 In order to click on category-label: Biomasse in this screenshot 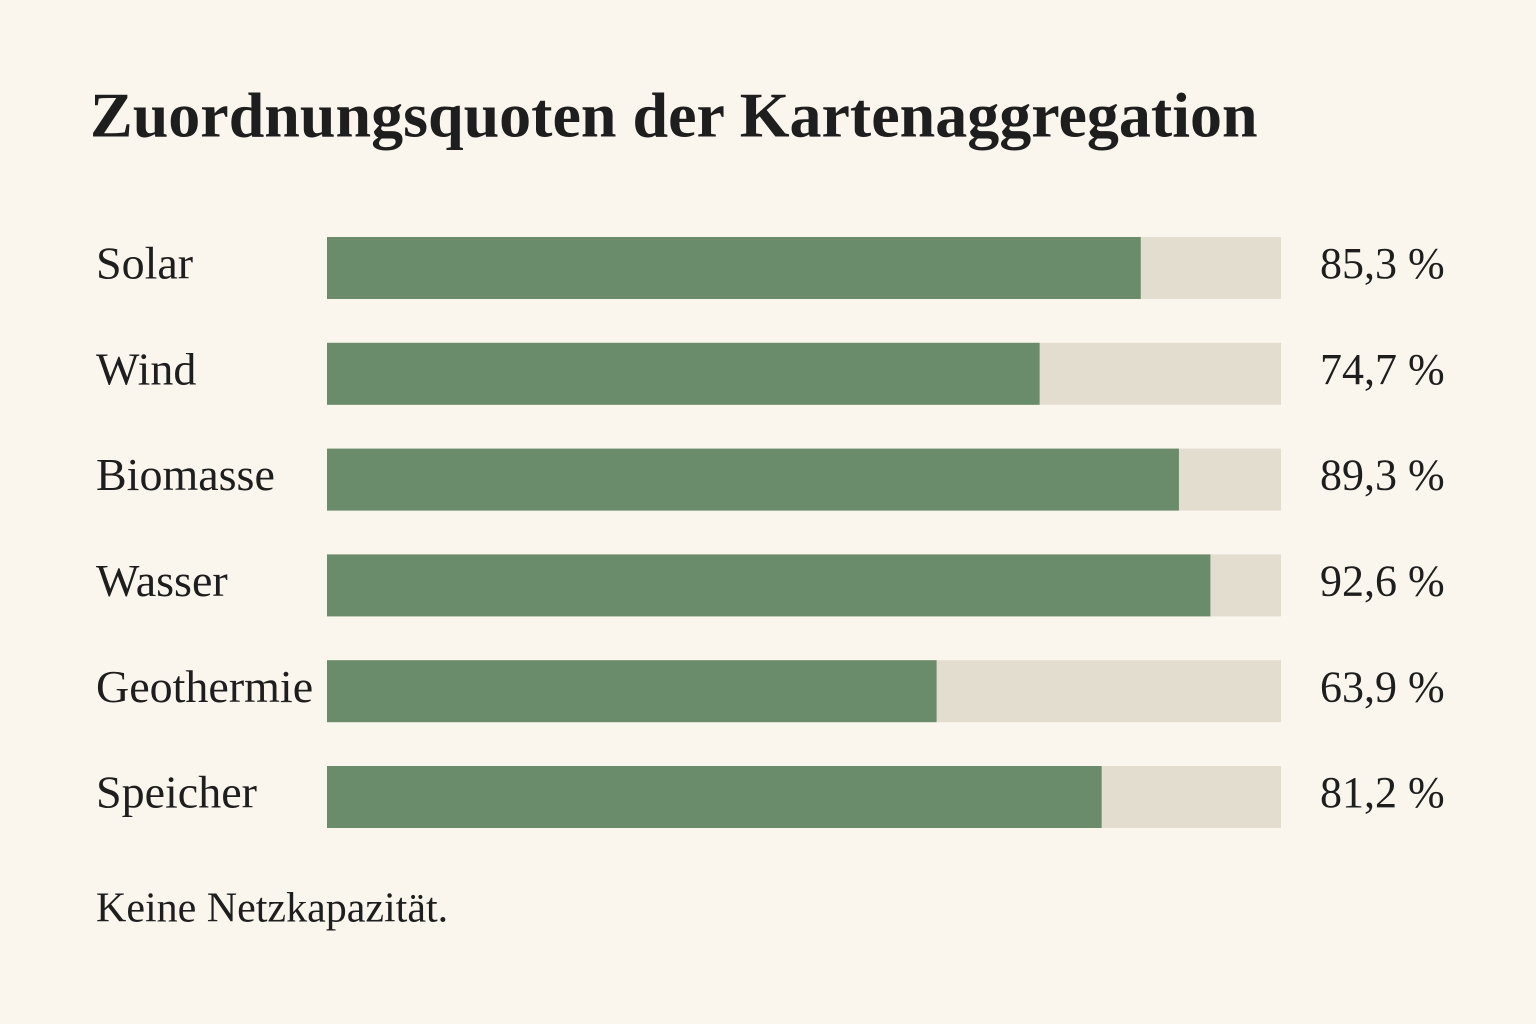, I will do `click(185, 474)`.